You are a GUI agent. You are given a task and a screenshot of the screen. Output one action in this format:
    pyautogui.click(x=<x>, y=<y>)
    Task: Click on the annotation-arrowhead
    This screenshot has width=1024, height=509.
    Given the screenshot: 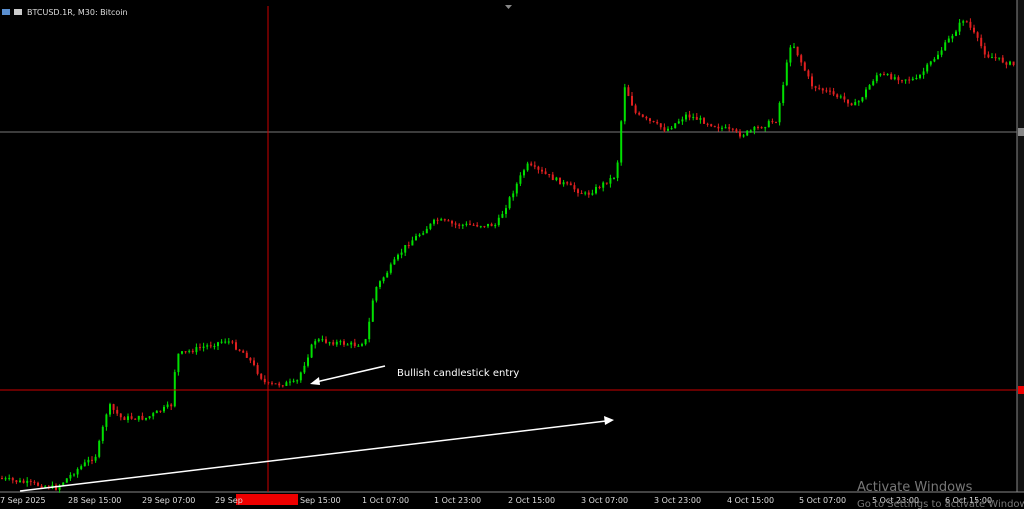 What is the action you would take?
    pyautogui.click(x=315, y=381)
    